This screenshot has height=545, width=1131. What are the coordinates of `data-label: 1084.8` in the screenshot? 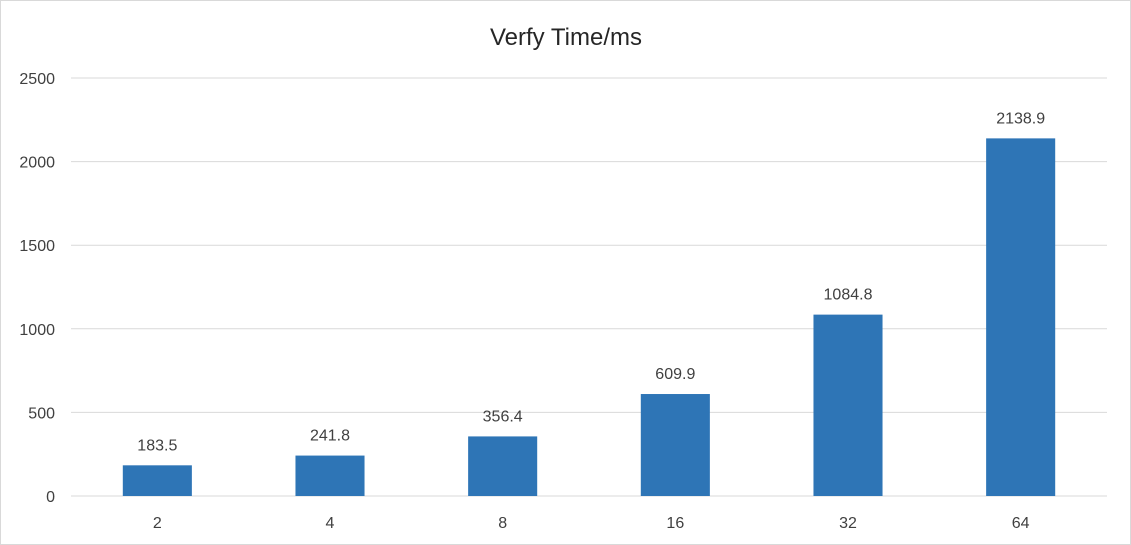 It's located at (848, 295).